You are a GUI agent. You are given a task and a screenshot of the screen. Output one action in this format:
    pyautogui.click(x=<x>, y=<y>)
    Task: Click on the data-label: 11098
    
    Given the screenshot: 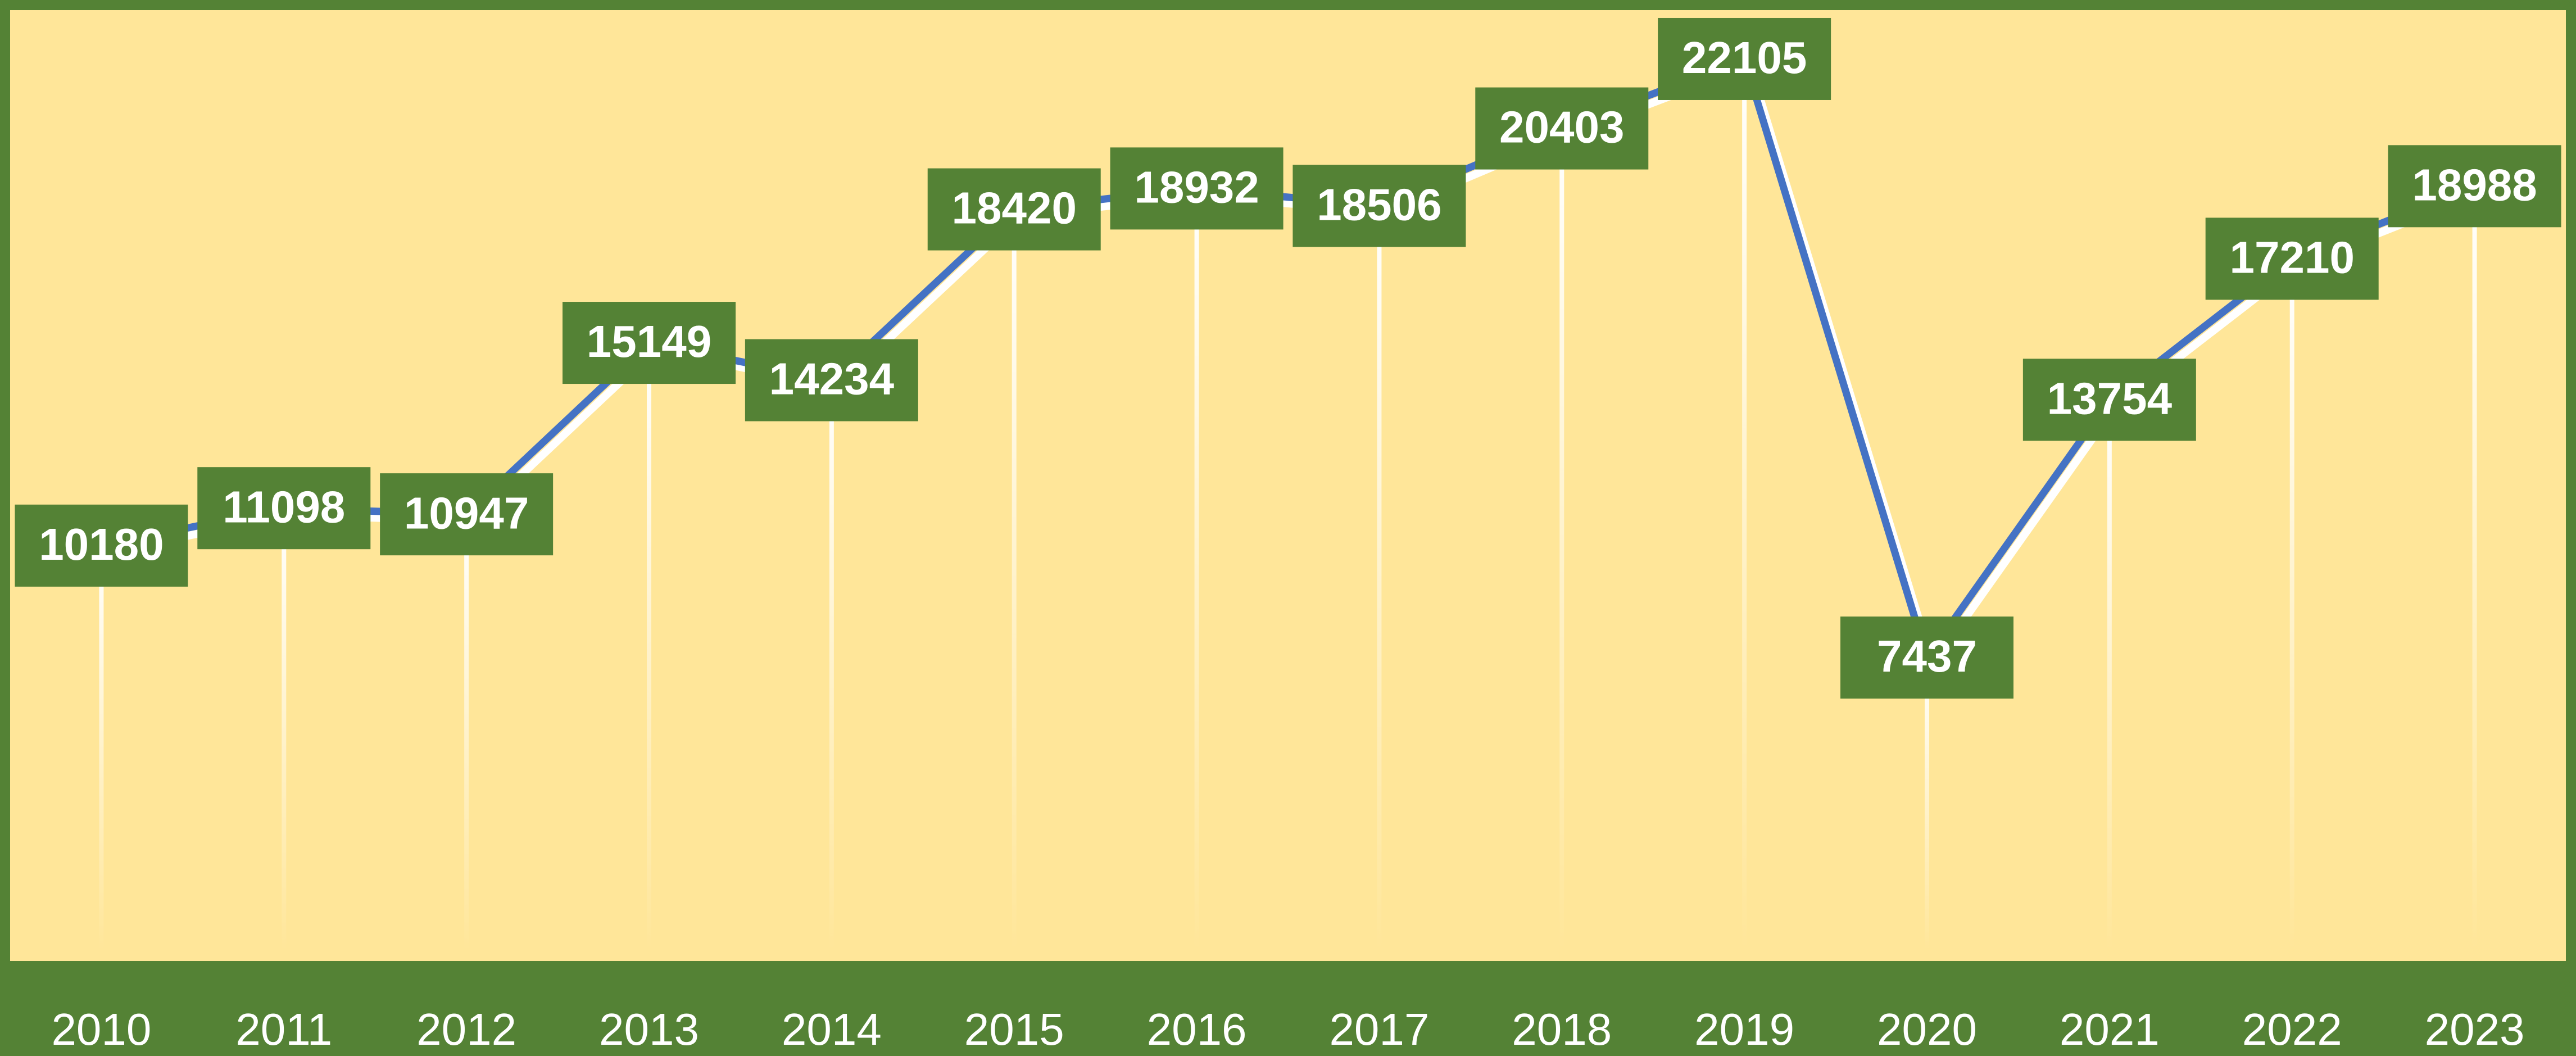 What is the action you would take?
    pyautogui.click(x=284, y=507)
    